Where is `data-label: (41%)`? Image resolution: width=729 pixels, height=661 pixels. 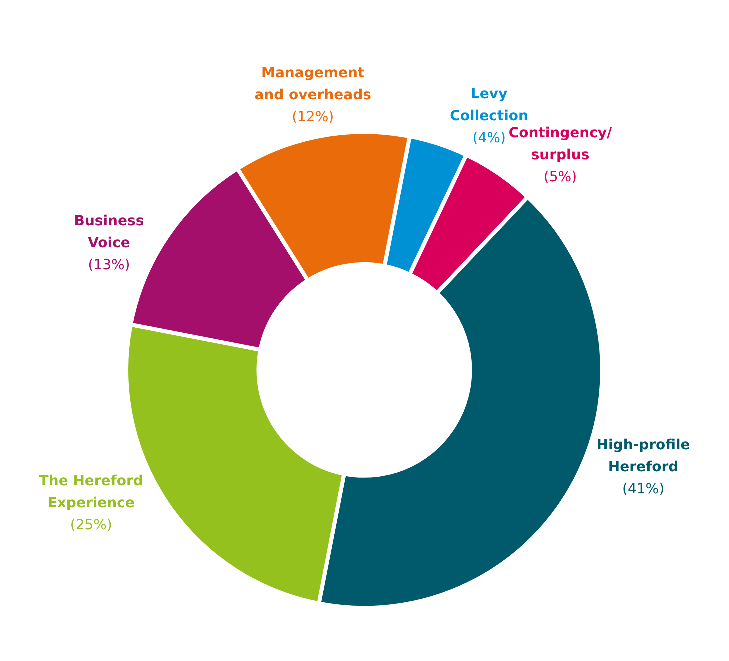
data-label: (41%) is located at coordinates (643, 489).